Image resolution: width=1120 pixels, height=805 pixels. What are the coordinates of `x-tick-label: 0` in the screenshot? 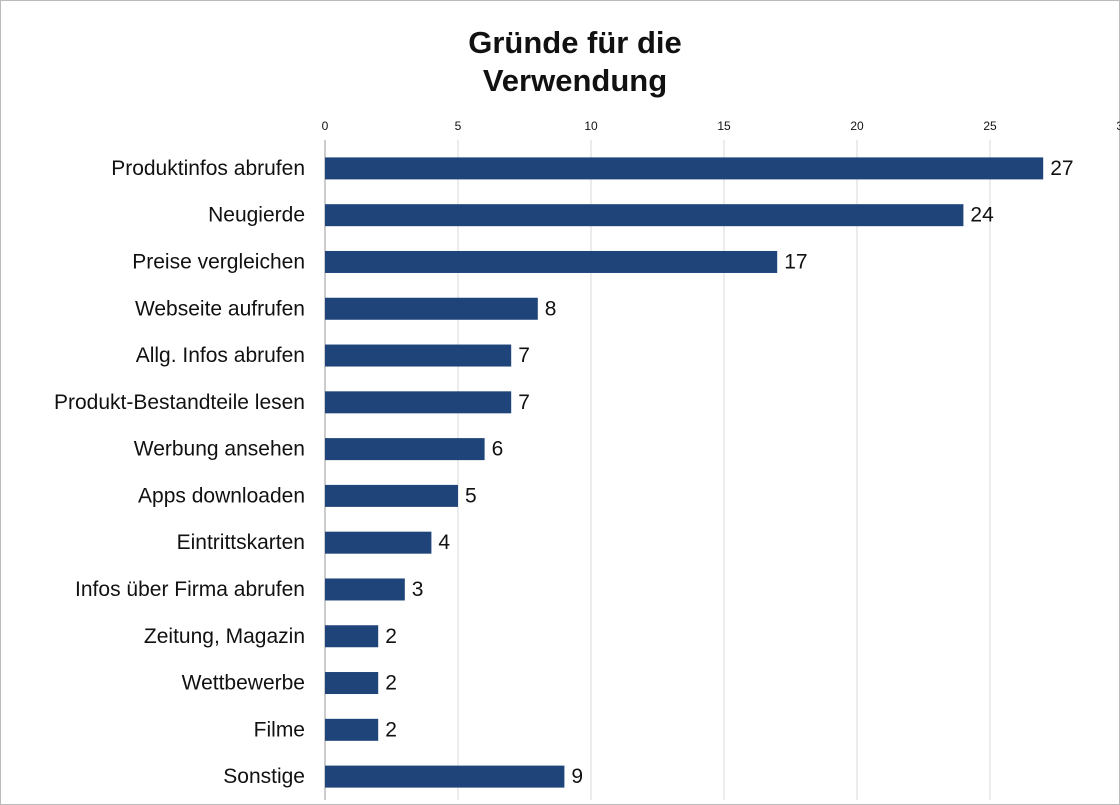 It's located at (325, 126).